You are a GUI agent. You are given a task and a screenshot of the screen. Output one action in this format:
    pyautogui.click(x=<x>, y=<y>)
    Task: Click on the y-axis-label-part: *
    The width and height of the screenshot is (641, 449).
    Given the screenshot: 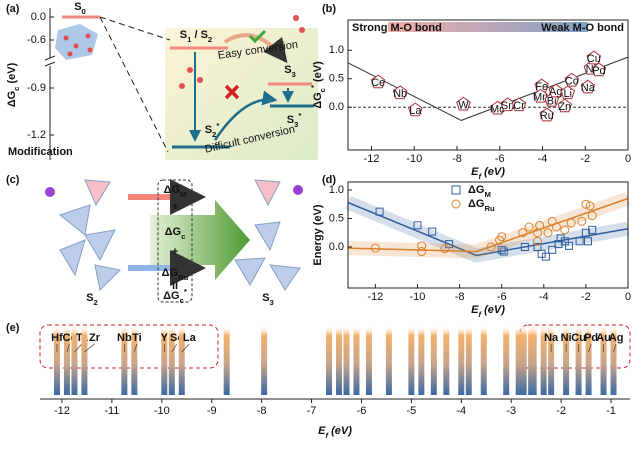 What is the action you would take?
    pyautogui.click(x=313, y=86)
    